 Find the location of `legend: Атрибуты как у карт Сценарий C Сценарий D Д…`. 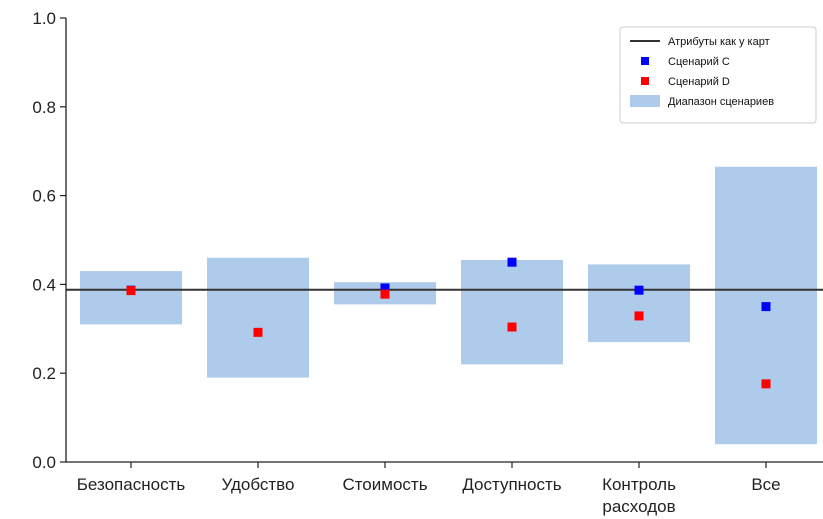

legend: Атрибуты как у карт Сценарий C Сценарий D Д… is located at coordinates (718, 75).